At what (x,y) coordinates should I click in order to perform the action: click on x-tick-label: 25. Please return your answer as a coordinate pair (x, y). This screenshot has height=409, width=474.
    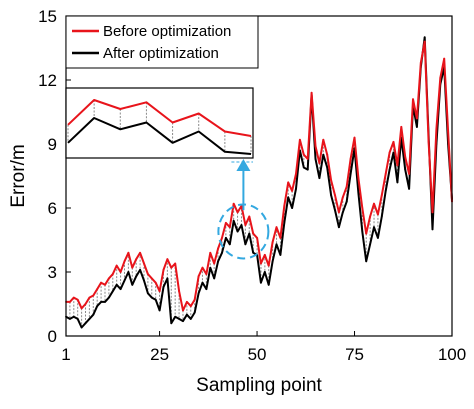
    Looking at the image, I should click on (159, 354).